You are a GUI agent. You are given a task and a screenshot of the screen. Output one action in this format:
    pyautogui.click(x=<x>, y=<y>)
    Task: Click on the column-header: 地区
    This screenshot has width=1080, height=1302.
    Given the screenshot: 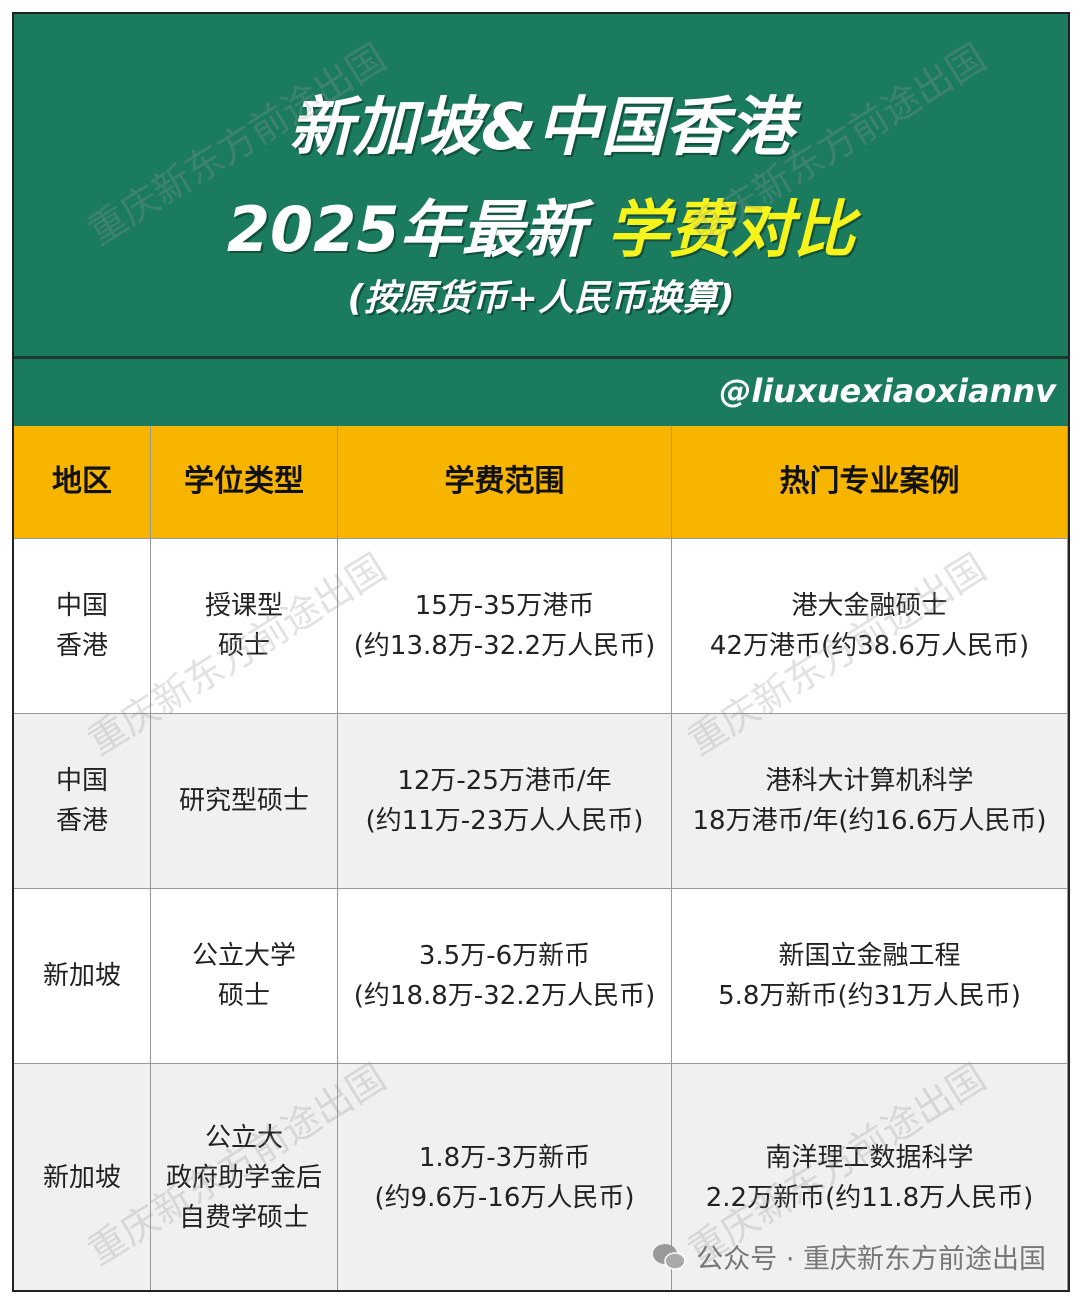 What is the action you would take?
    pyautogui.click(x=82, y=482)
    